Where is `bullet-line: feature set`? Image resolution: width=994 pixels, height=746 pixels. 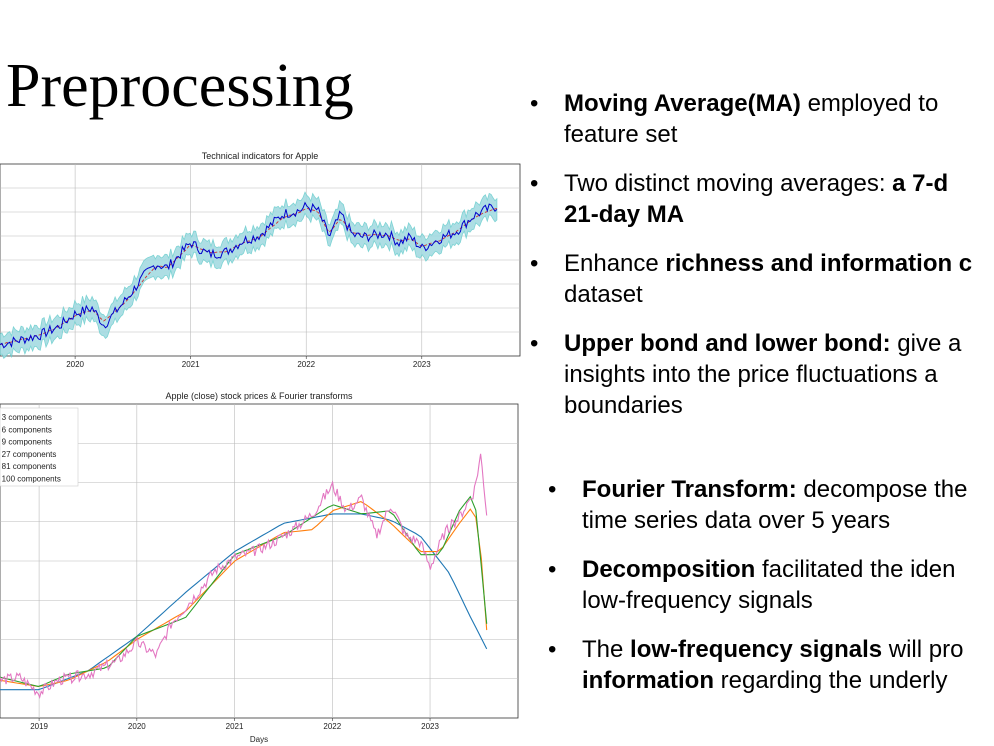 bullet-line: feature set is located at coordinates (620, 134).